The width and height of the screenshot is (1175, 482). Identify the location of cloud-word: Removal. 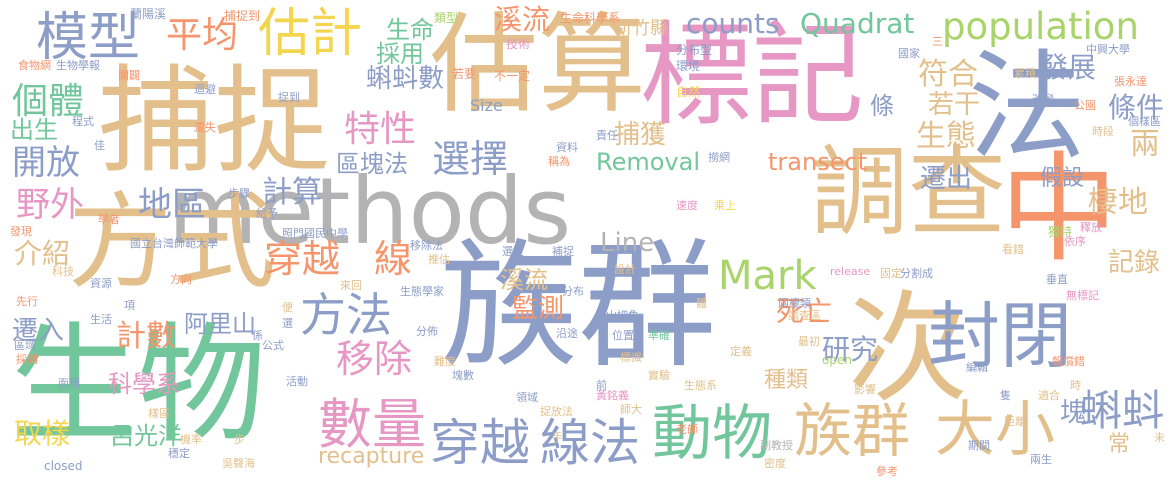
(648, 162).